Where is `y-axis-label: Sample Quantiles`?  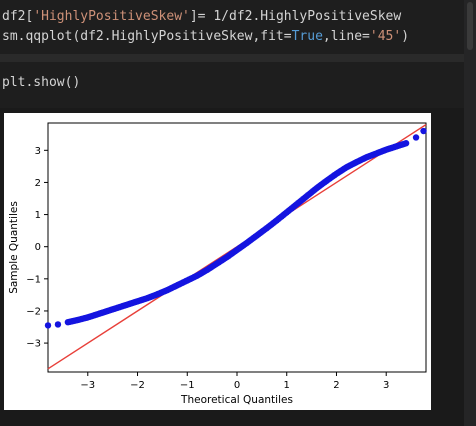
y-axis-label: Sample Quantiles is located at coordinates (14, 247).